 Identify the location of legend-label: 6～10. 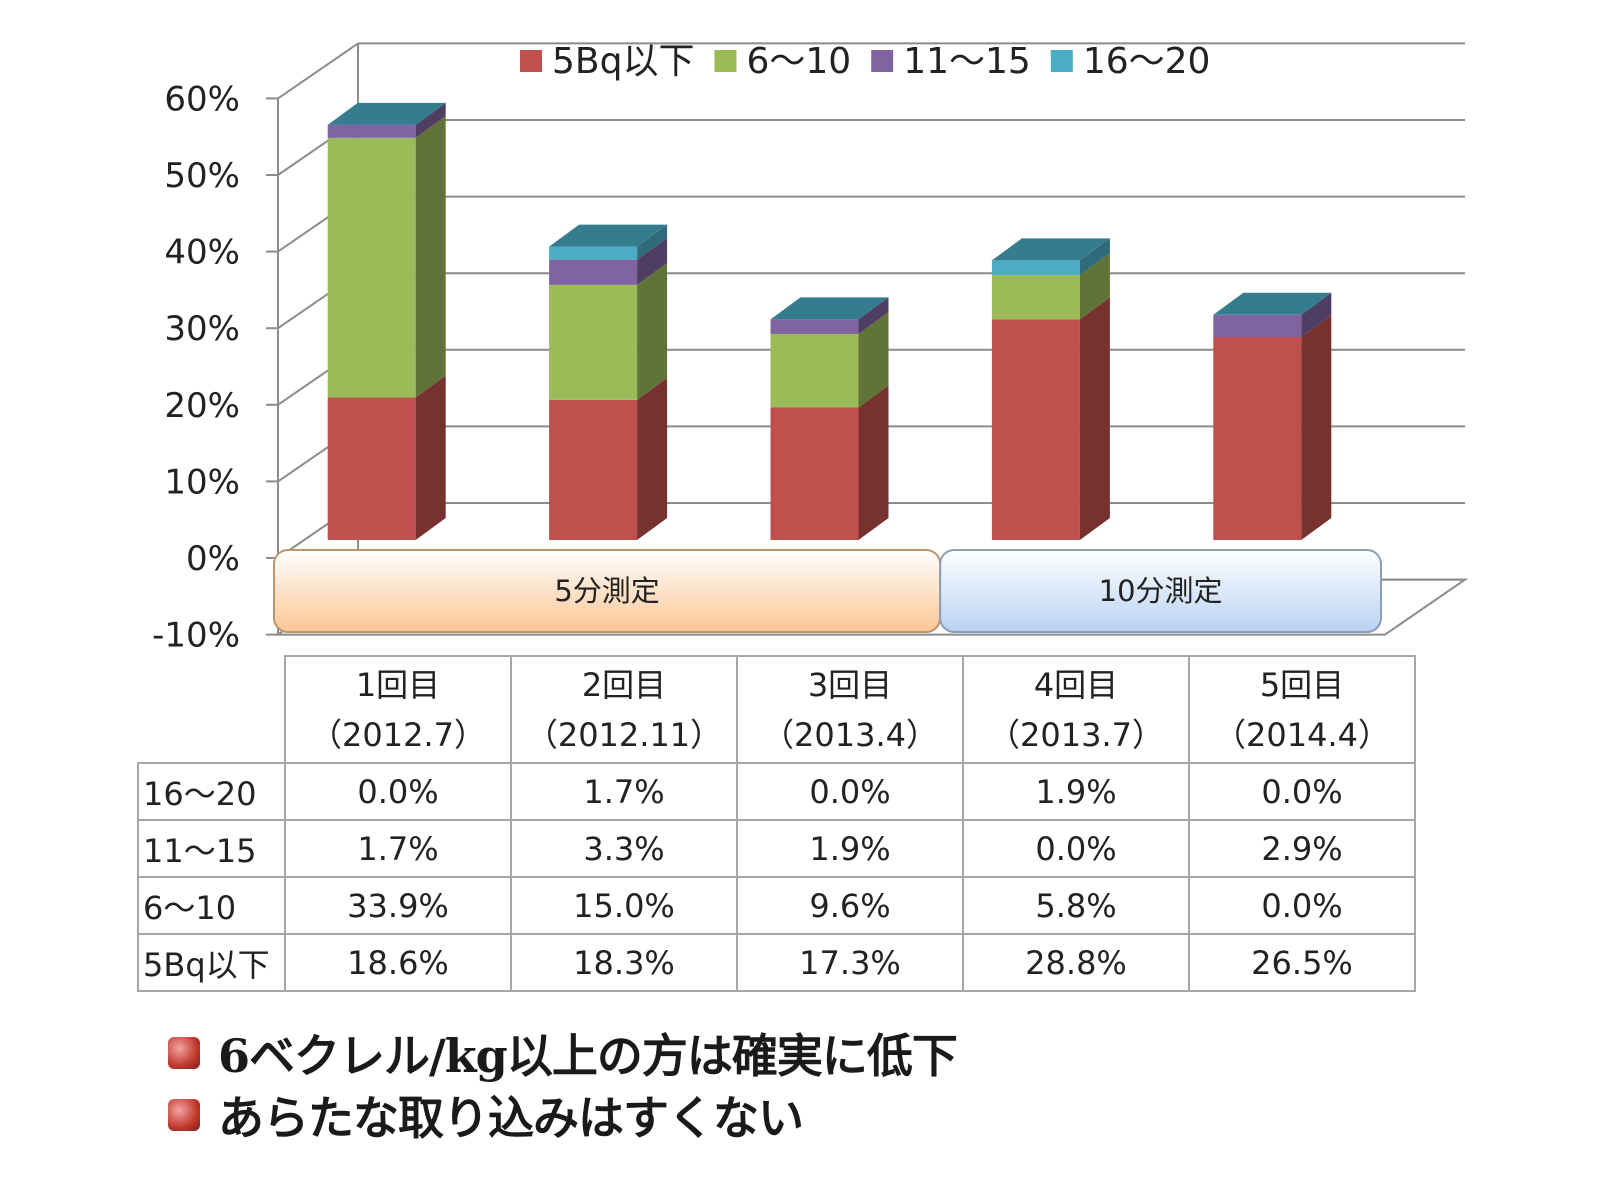
(798, 61).